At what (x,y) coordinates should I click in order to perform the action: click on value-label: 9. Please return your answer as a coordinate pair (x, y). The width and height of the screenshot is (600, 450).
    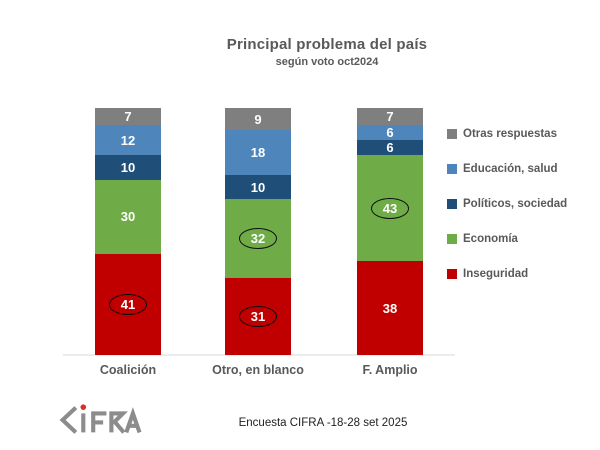
    Looking at the image, I should click on (258, 119).